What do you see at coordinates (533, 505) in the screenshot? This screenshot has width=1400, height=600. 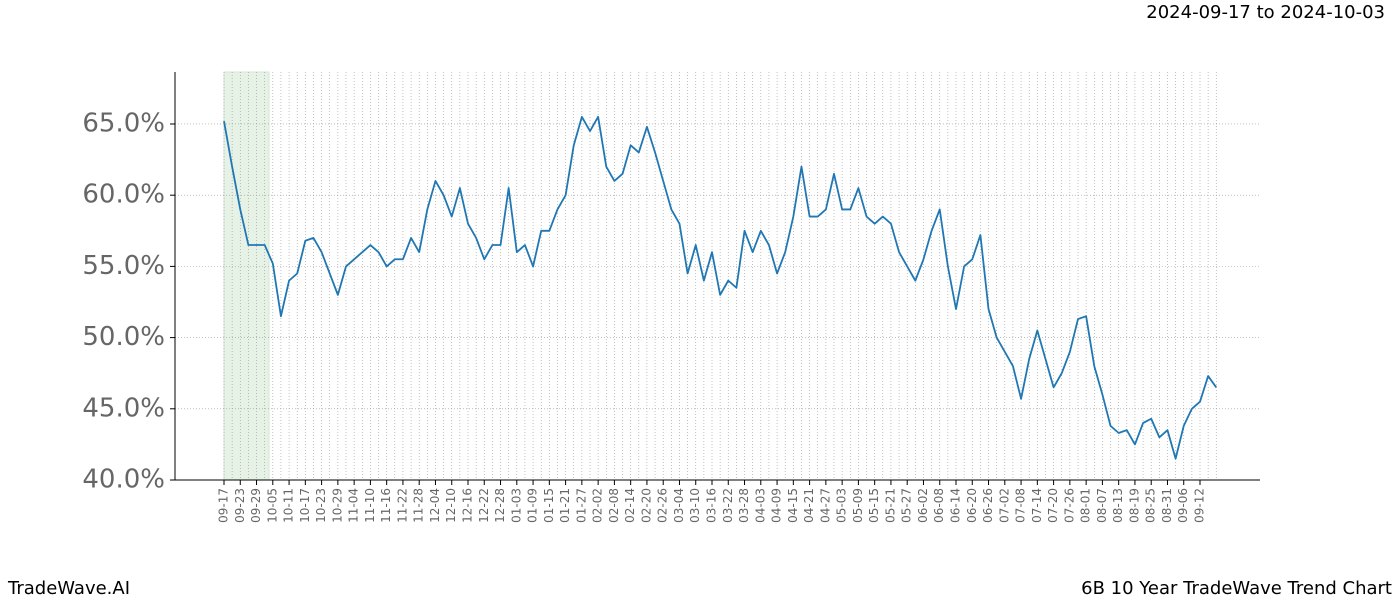 I see `x-tick-label: 01-09` at bounding box center [533, 505].